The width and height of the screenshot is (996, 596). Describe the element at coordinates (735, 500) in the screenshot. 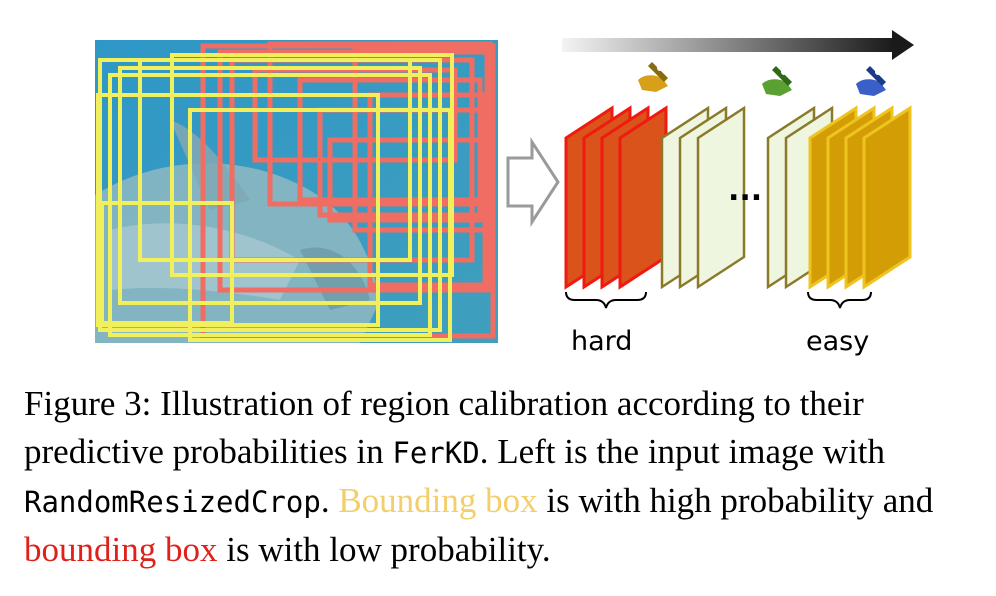

I see `caption-text-4: is with high probability and` at that location.